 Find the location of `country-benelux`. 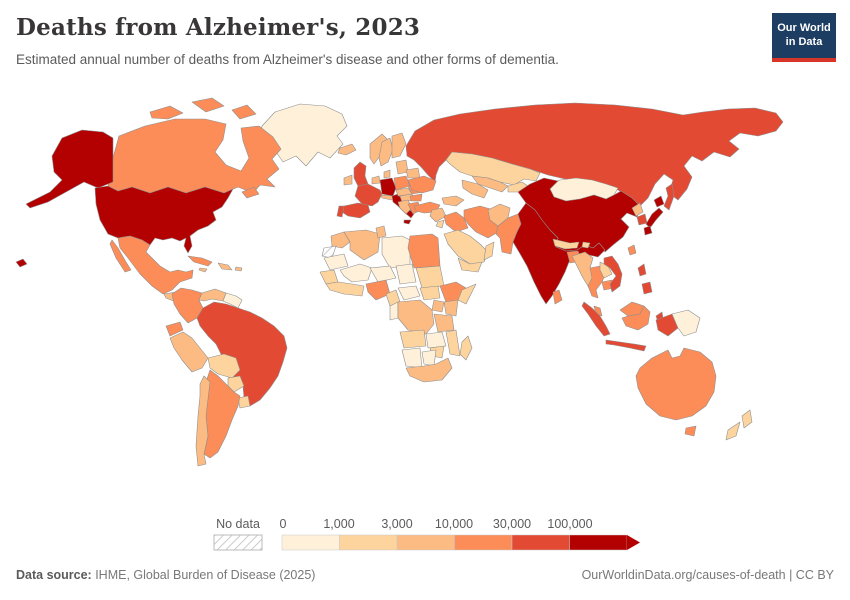

country-benelux is located at coordinates (376, 180).